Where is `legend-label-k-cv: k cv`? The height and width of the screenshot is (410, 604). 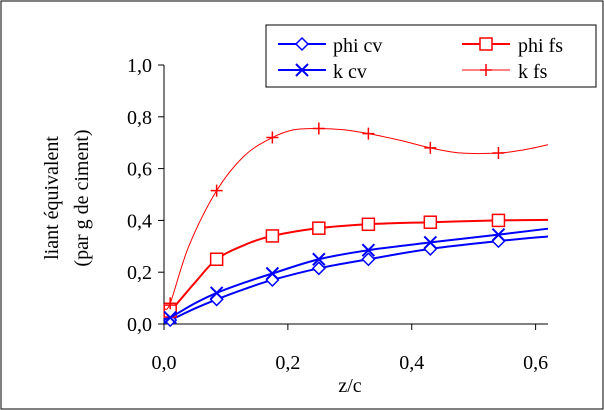
legend-label-k-cv: k cv is located at coordinates (350, 72).